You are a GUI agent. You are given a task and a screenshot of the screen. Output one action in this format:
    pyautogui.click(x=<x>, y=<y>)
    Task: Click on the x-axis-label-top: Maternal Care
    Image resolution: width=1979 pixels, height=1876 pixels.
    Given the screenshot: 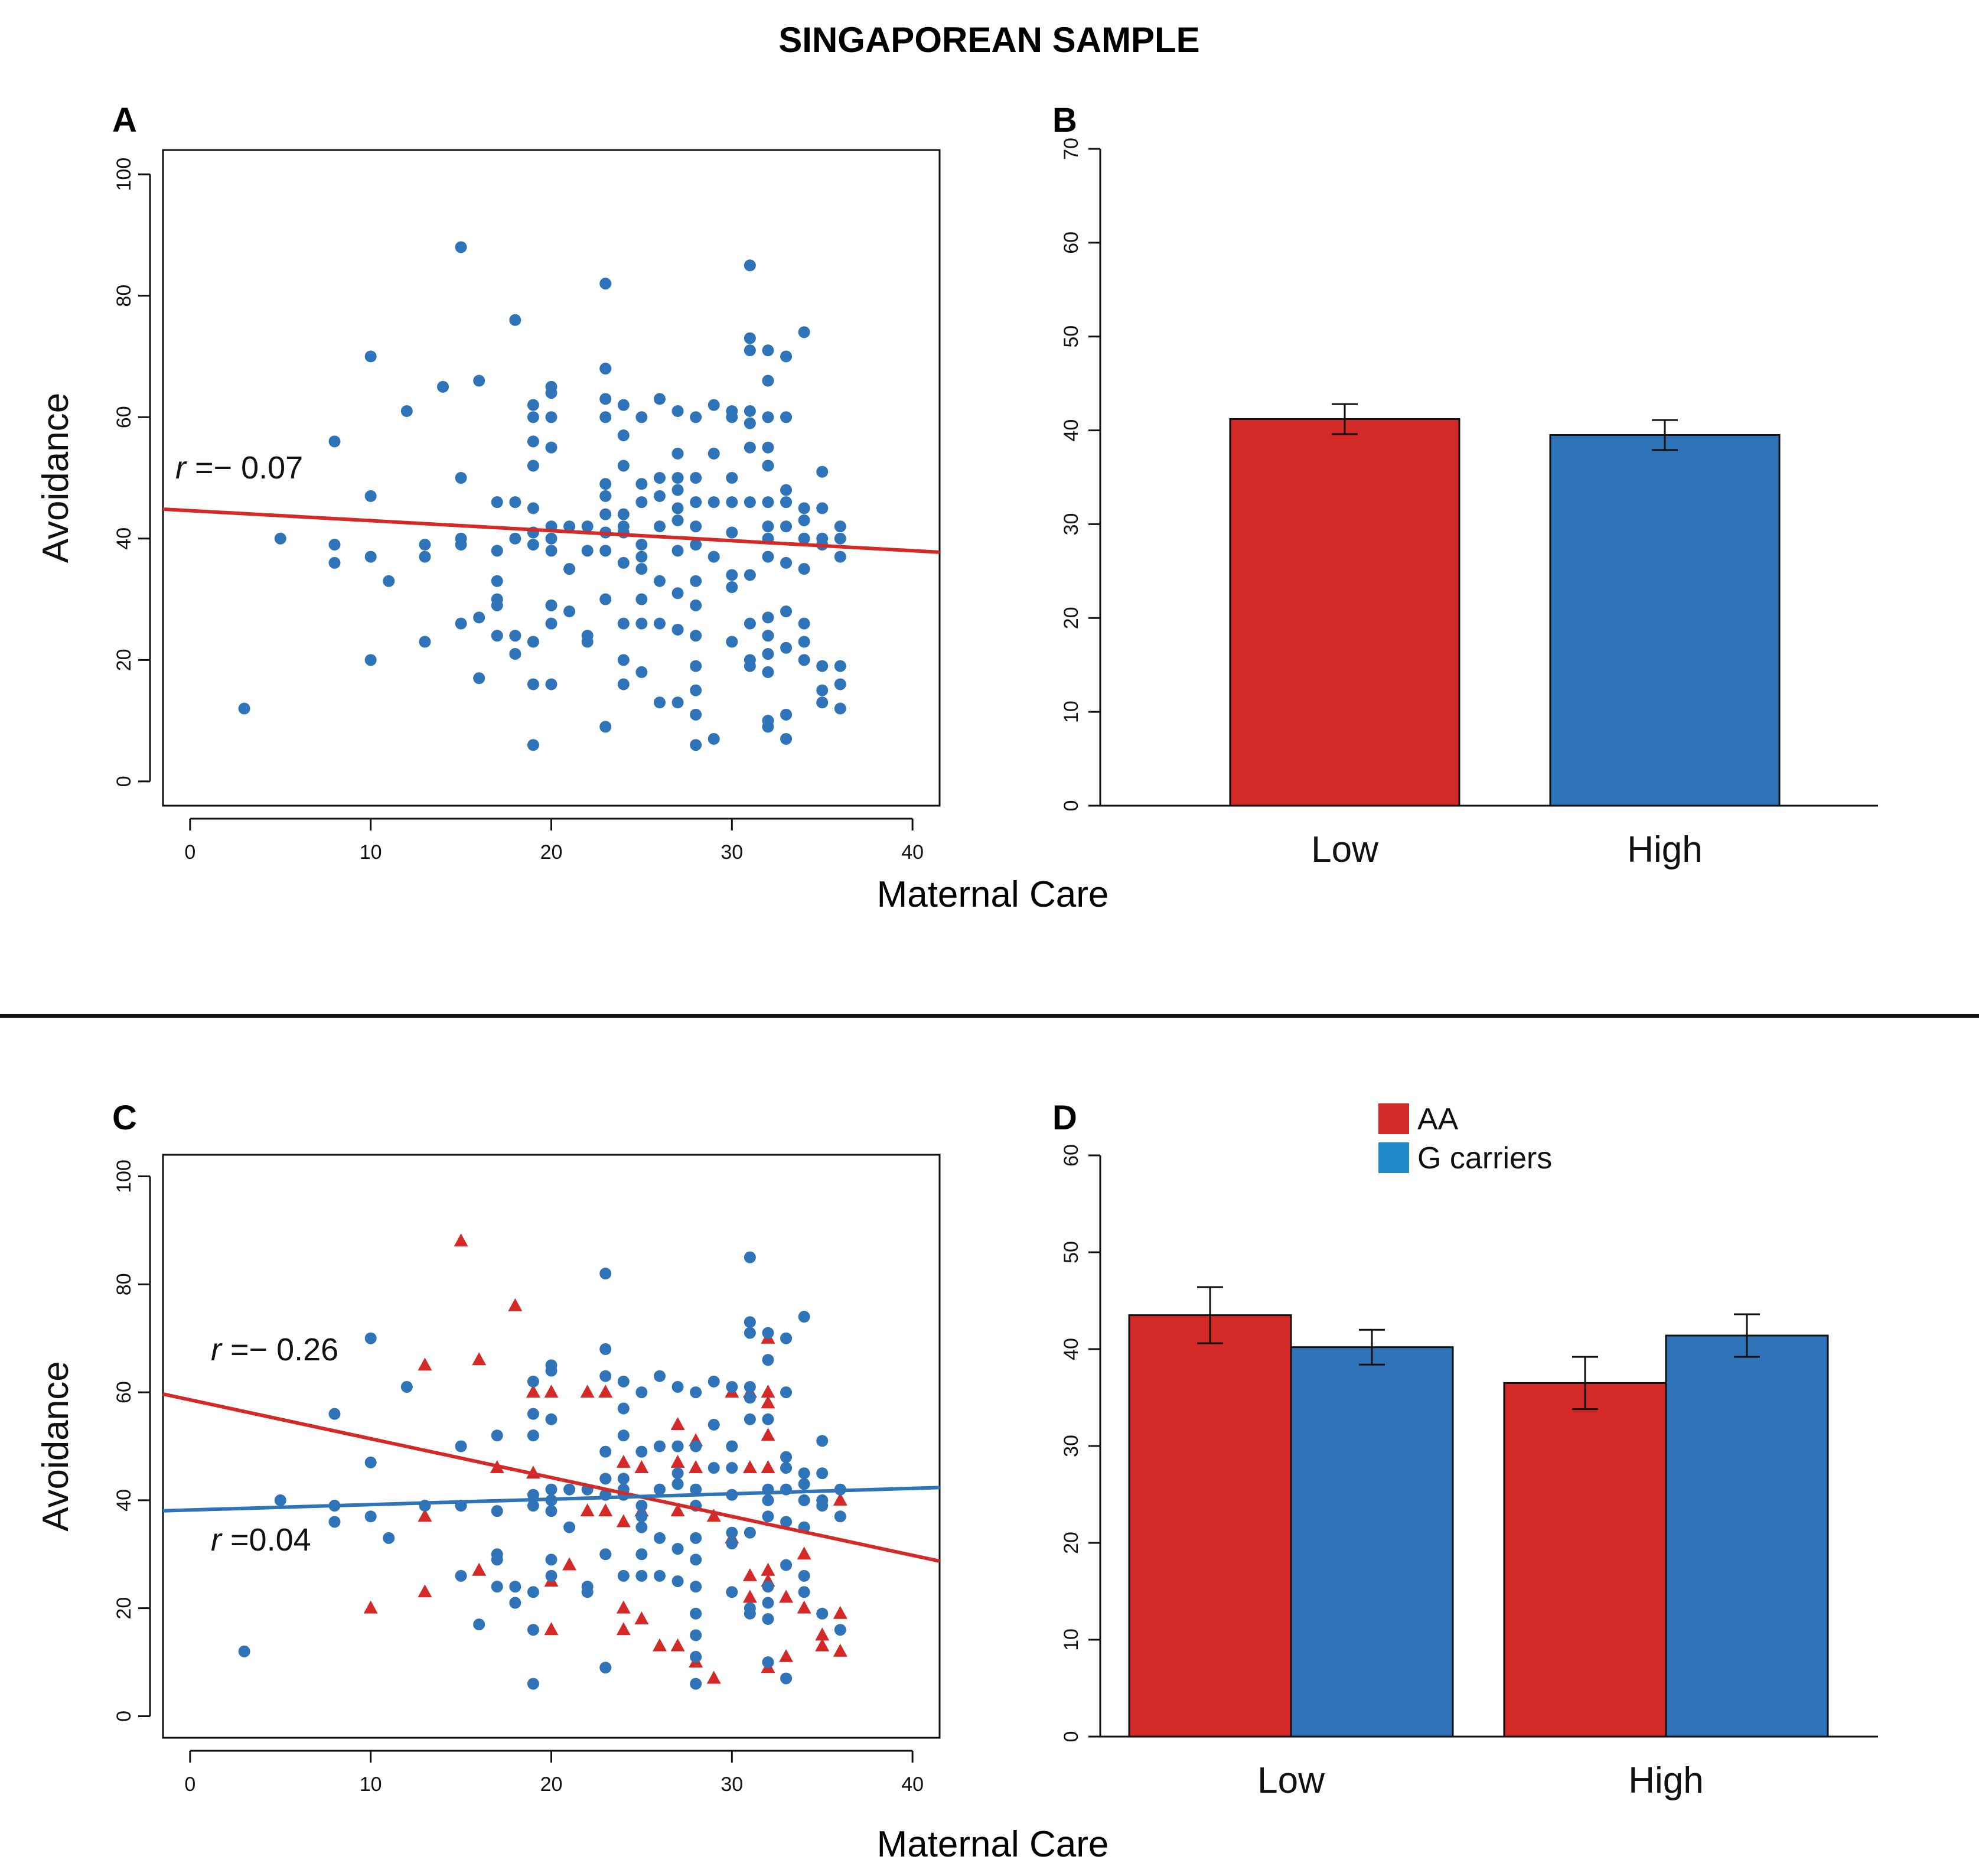 What is the action you would take?
    pyautogui.click(x=993, y=894)
    